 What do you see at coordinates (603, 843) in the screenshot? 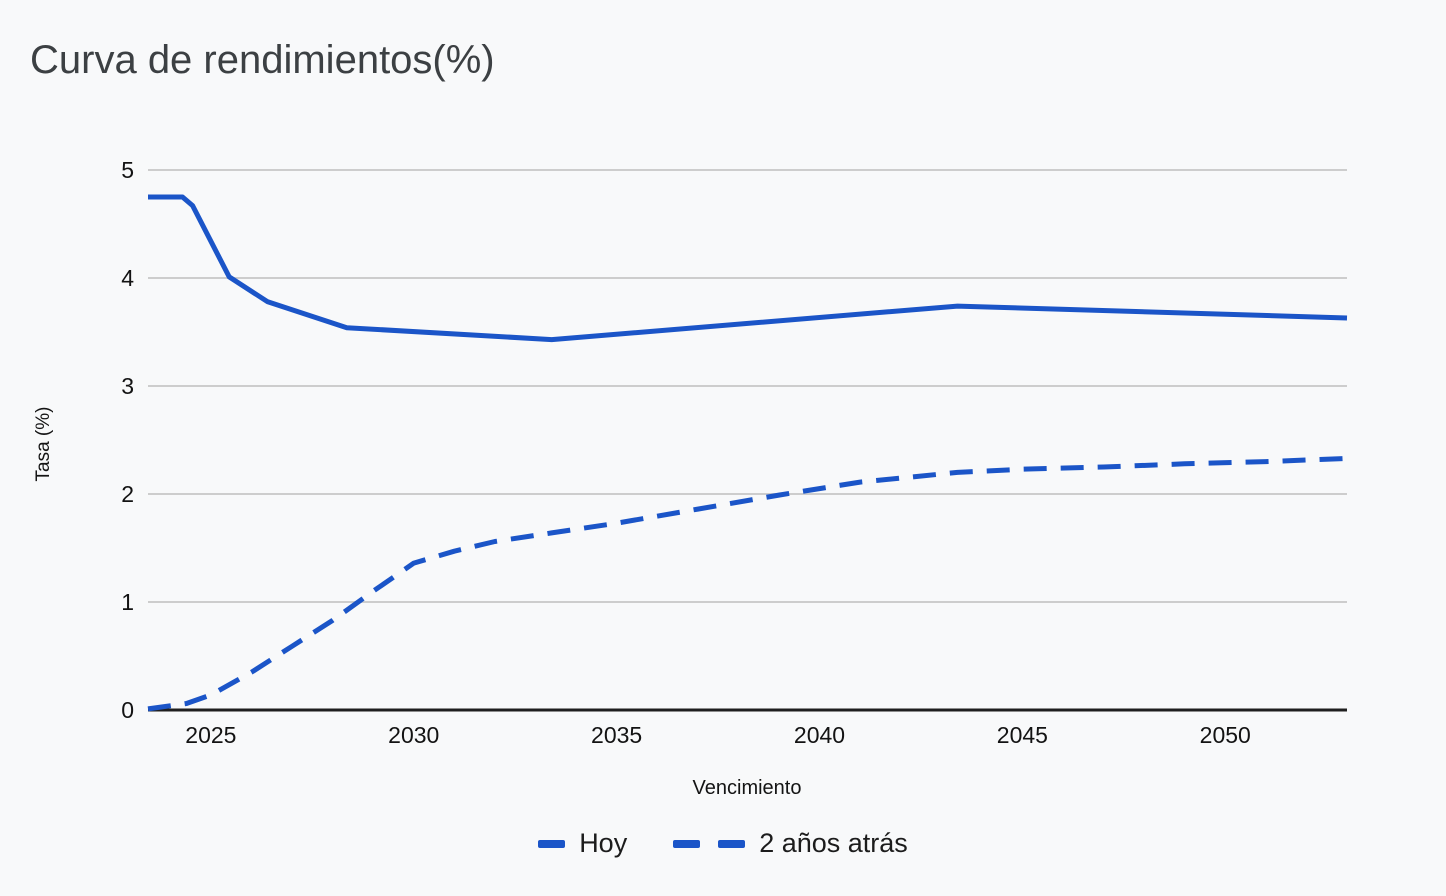
I see `legend-label-hoy: Hoy` at bounding box center [603, 843].